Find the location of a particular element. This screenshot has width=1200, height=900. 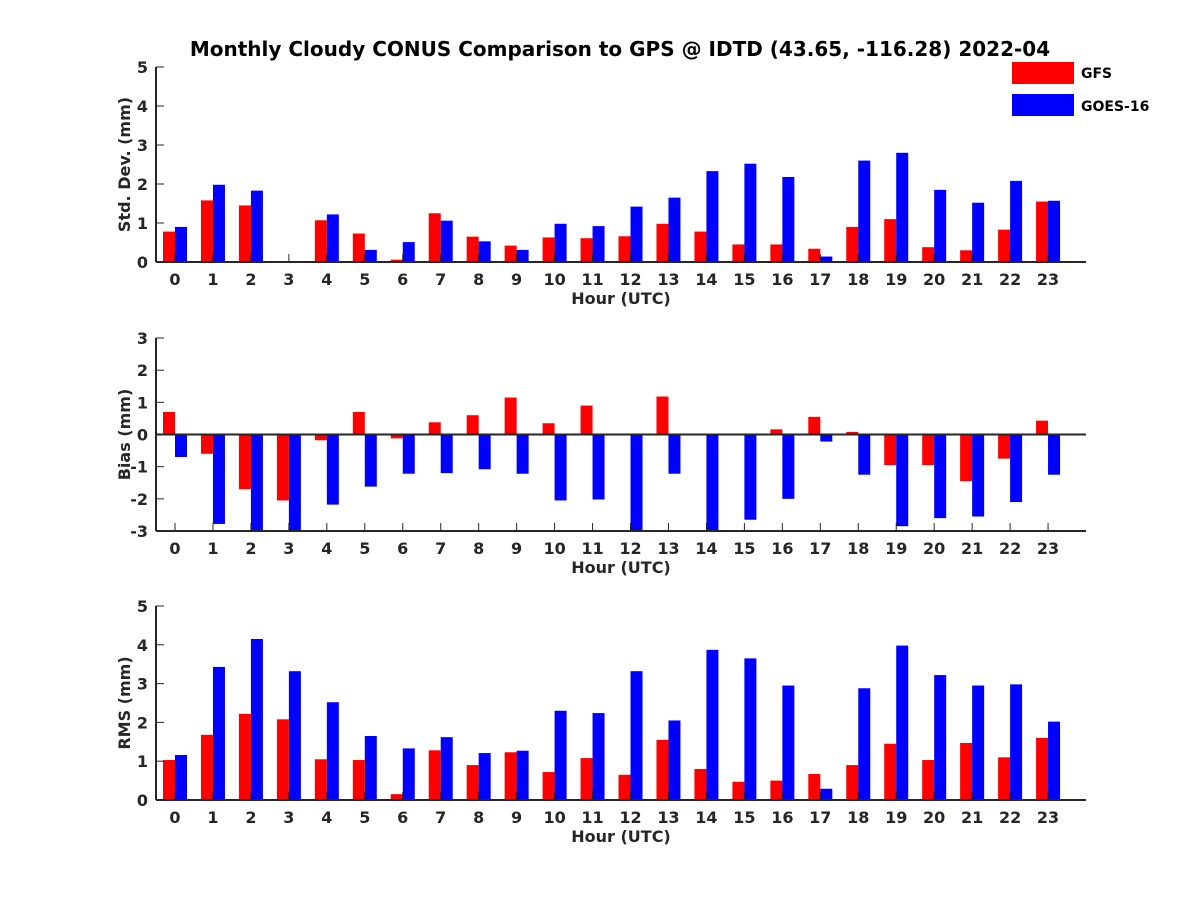

y-tick-label: -2 is located at coordinates (139, 499).